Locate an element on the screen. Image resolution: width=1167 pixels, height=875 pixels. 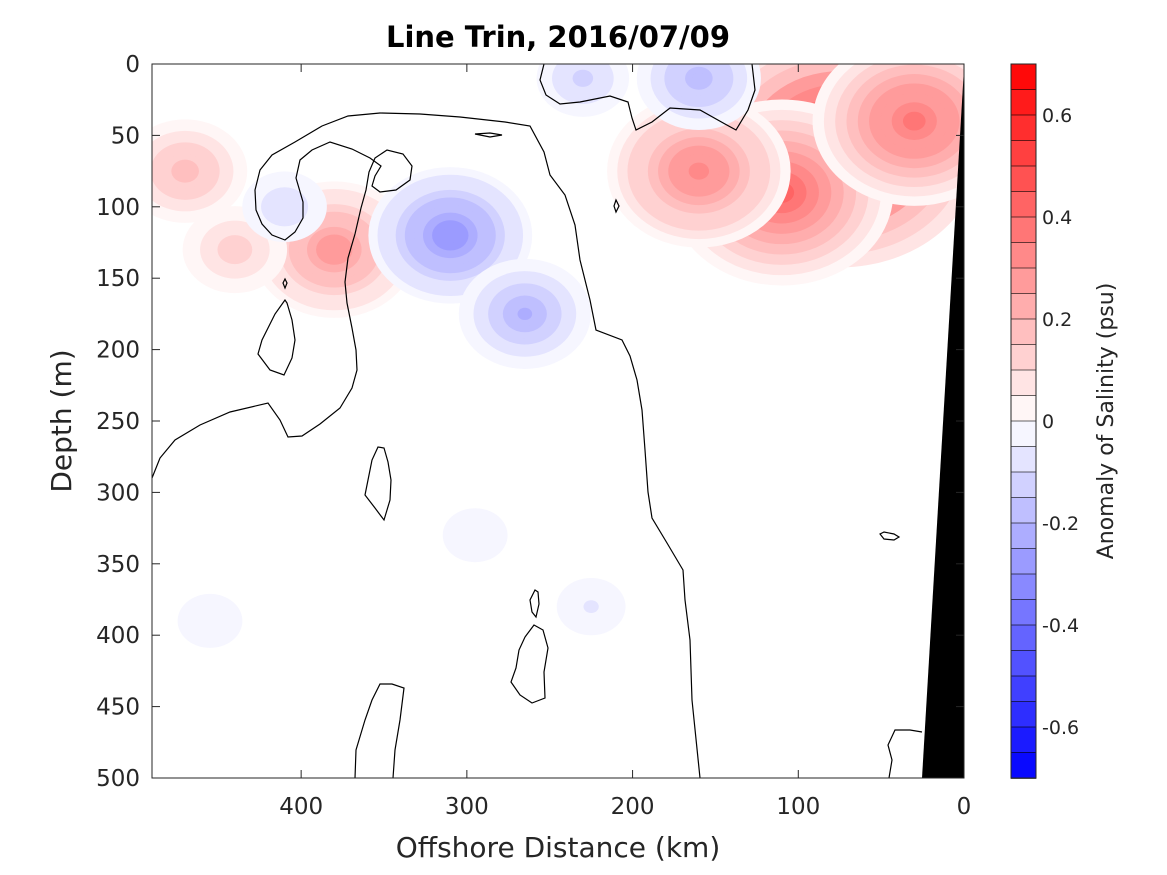
x-axis-title: Offshore Distance (km) is located at coordinates (558, 847).